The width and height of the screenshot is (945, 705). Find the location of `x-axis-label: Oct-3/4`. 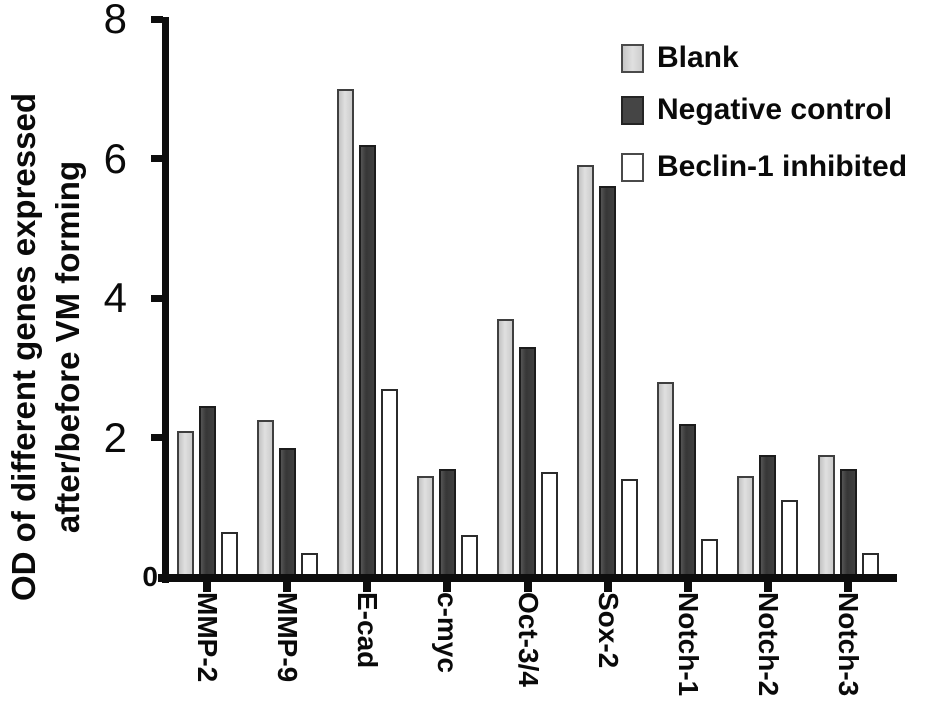

x-axis-label: Oct-3/4 is located at coordinates (528, 639).